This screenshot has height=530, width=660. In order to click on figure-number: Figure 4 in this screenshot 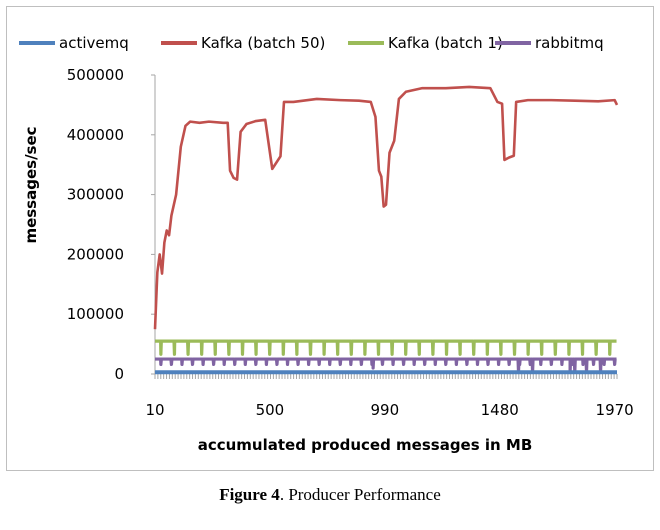, I will do `click(249, 494)`.